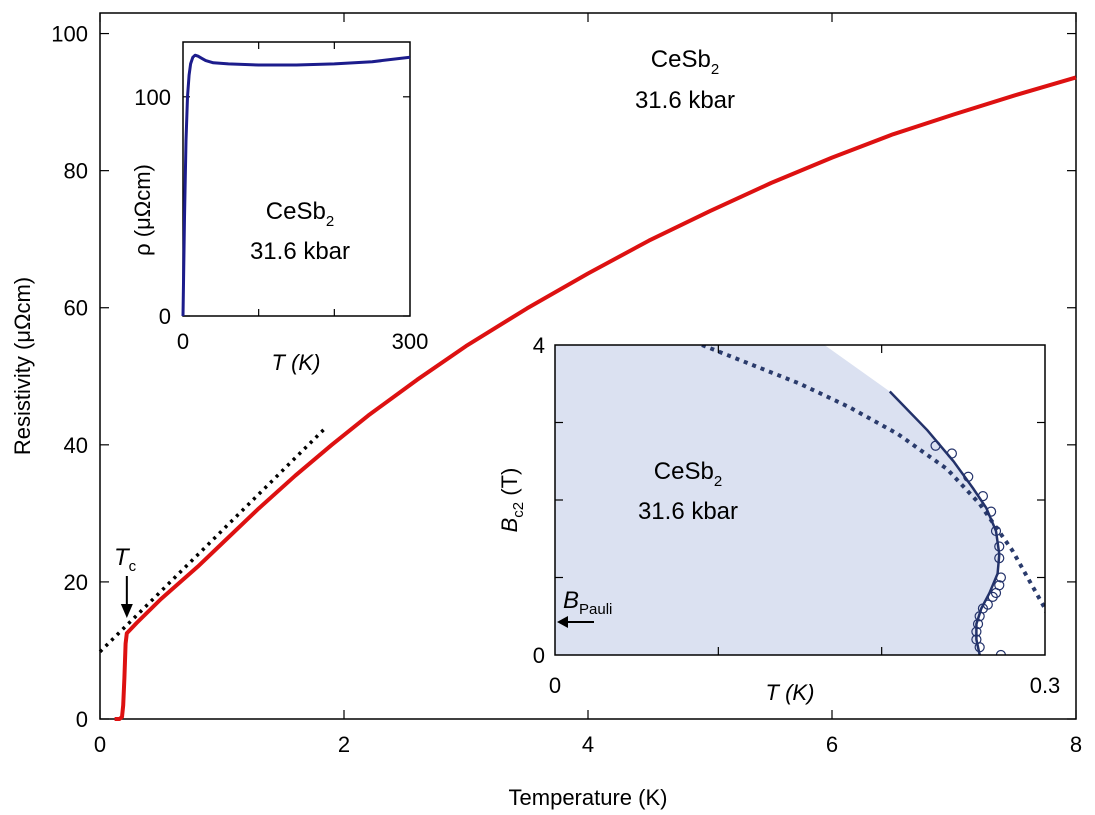 This screenshot has height=815, width=1095. What do you see at coordinates (1076, 744) in the screenshot?
I see `x-tick-label: 8` at bounding box center [1076, 744].